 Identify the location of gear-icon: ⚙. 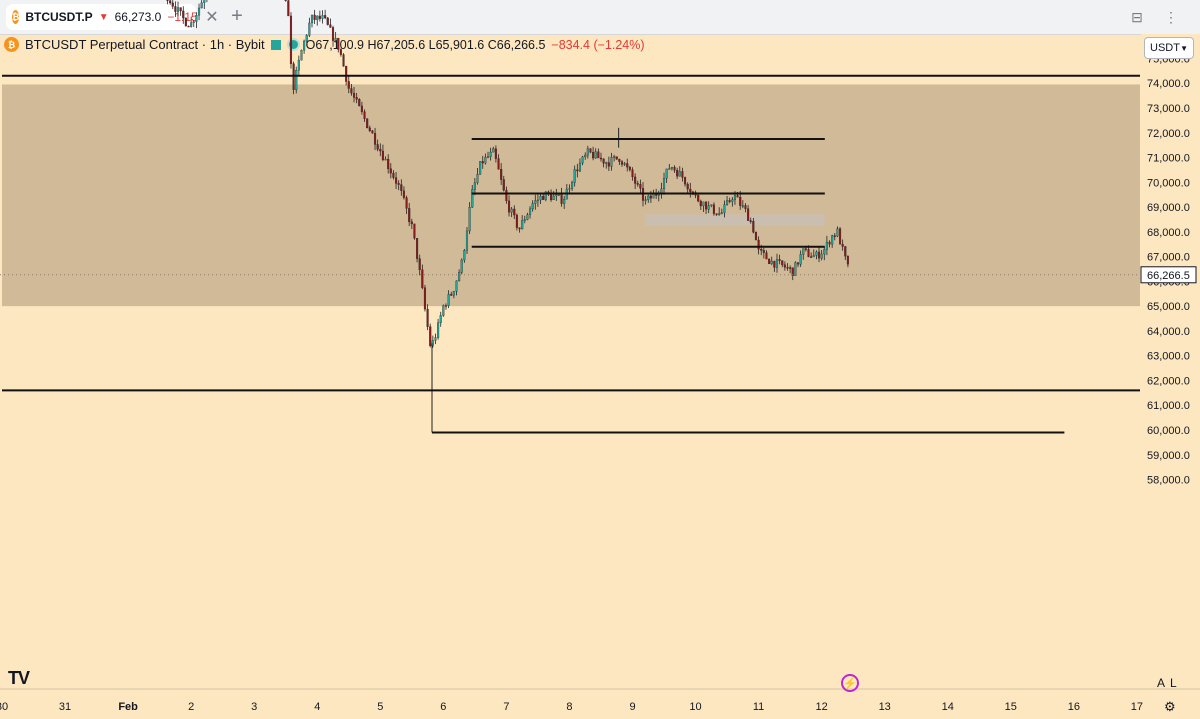
(1170, 706).